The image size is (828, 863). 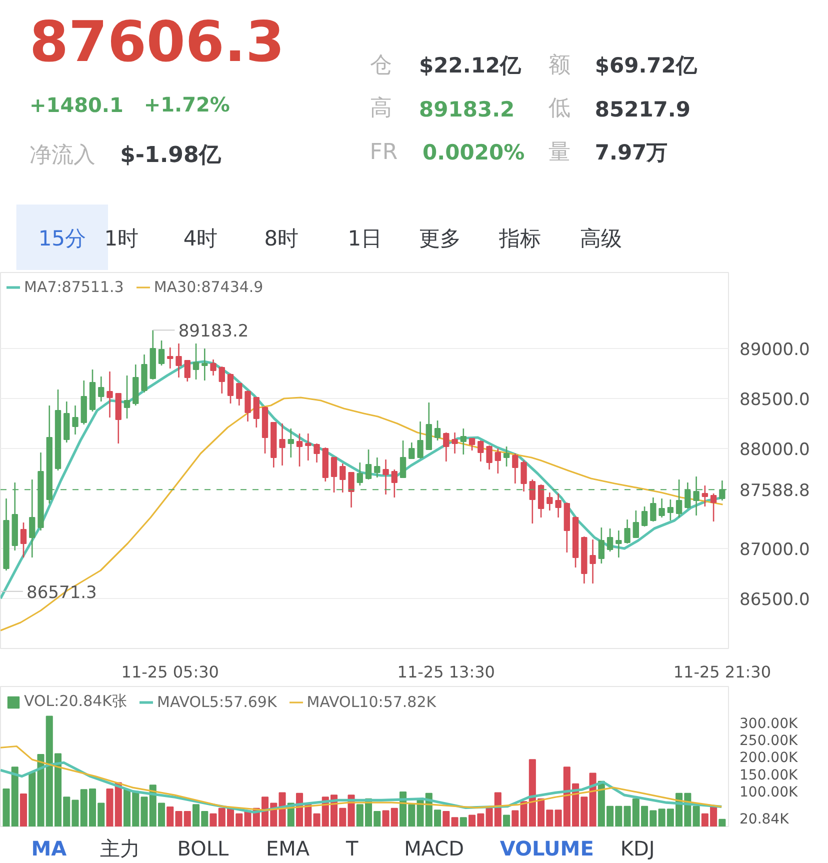 I want to click on text: 高级, so click(x=601, y=238).